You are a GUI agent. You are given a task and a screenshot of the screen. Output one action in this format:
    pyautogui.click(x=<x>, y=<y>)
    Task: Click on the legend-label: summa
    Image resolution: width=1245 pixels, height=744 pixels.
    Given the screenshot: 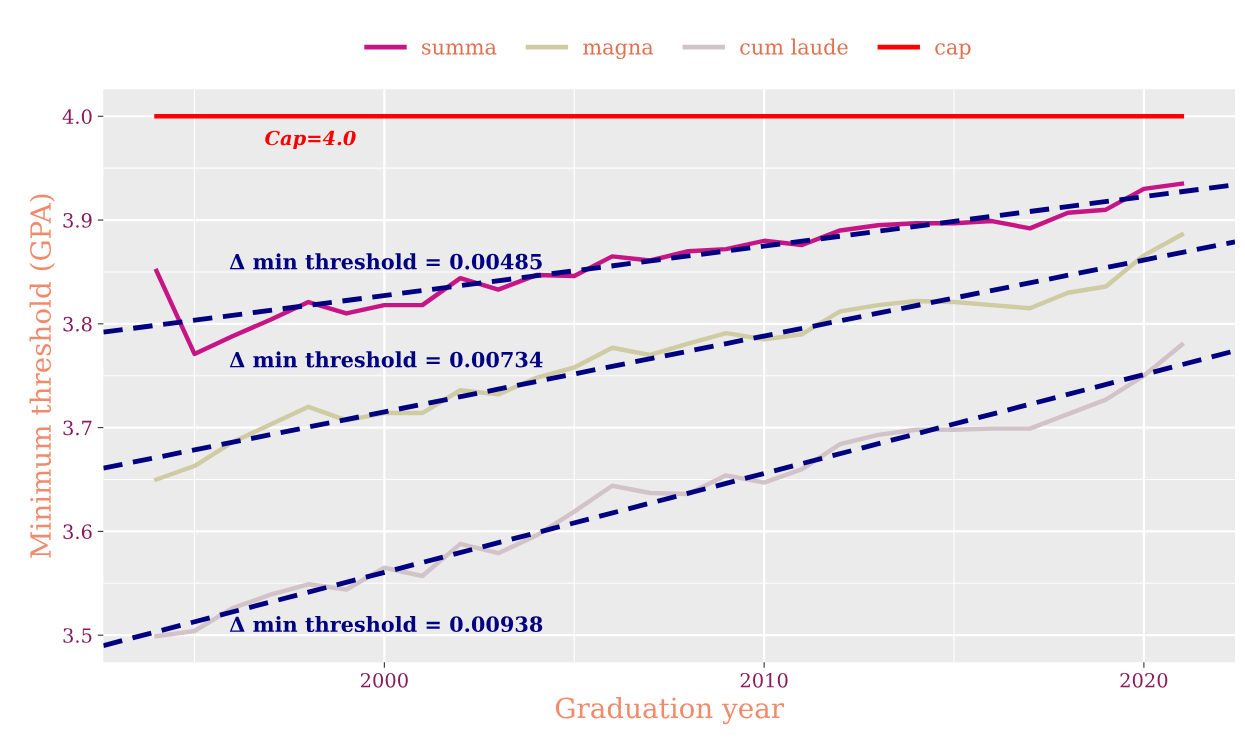 What is the action you would take?
    pyautogui.click(x=459, y=49)
    